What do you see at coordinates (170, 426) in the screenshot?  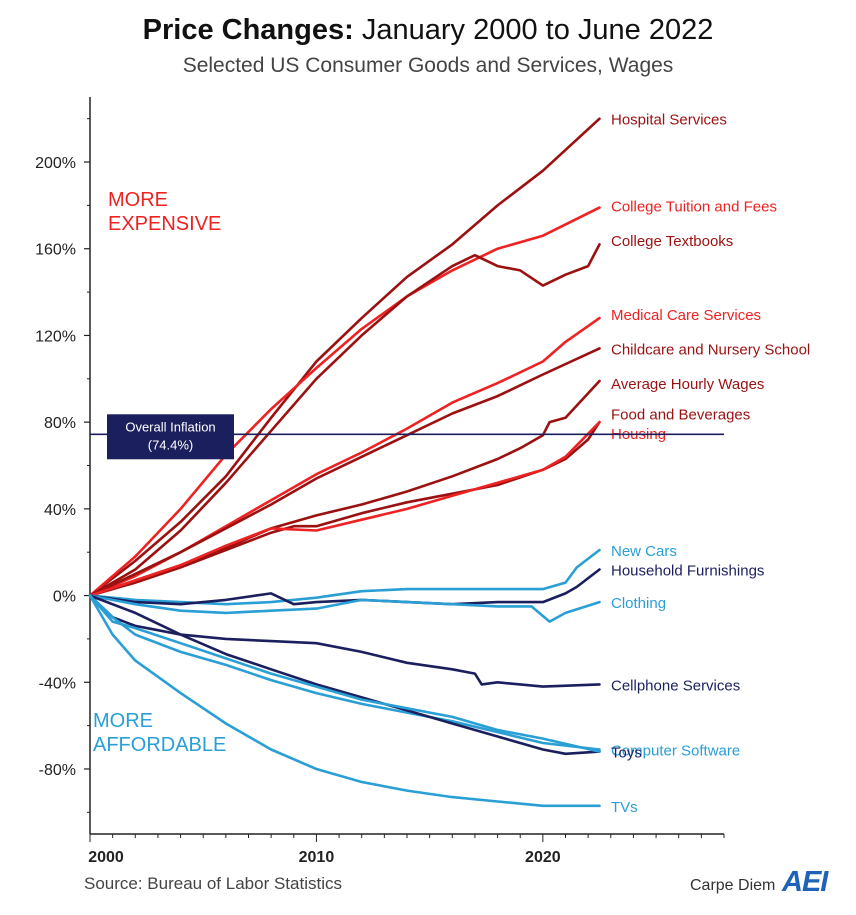 I see `overall-inflation-label: Overall Inflation` at bounding box center [170, 426].